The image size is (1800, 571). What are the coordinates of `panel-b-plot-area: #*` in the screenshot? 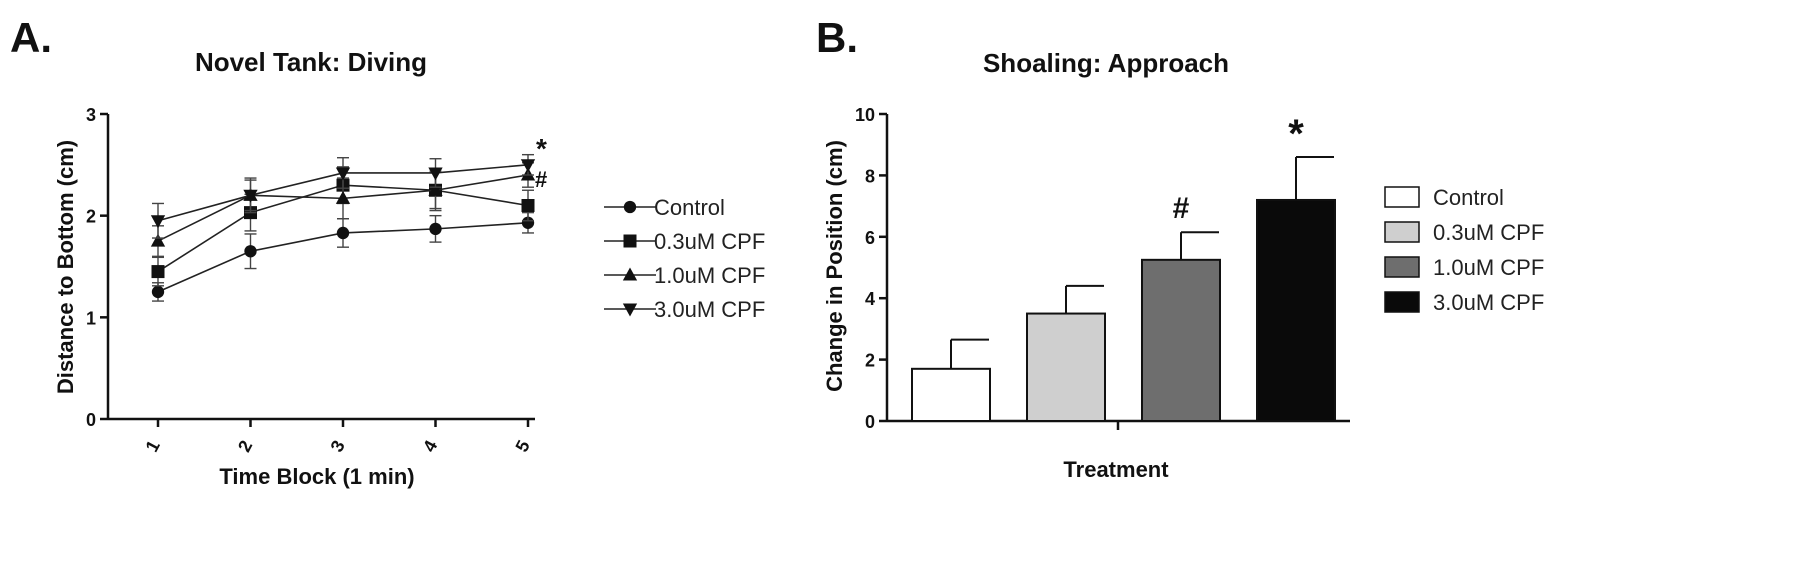 It's located at (1123, 267).